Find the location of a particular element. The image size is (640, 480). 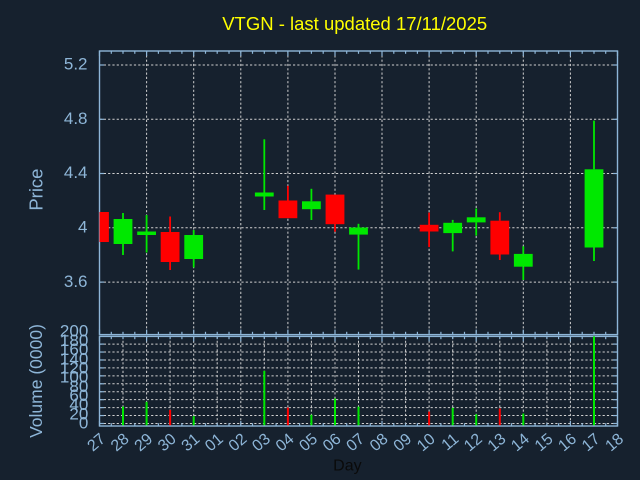

svg-text: 100 is located at coordinates (74, 377).